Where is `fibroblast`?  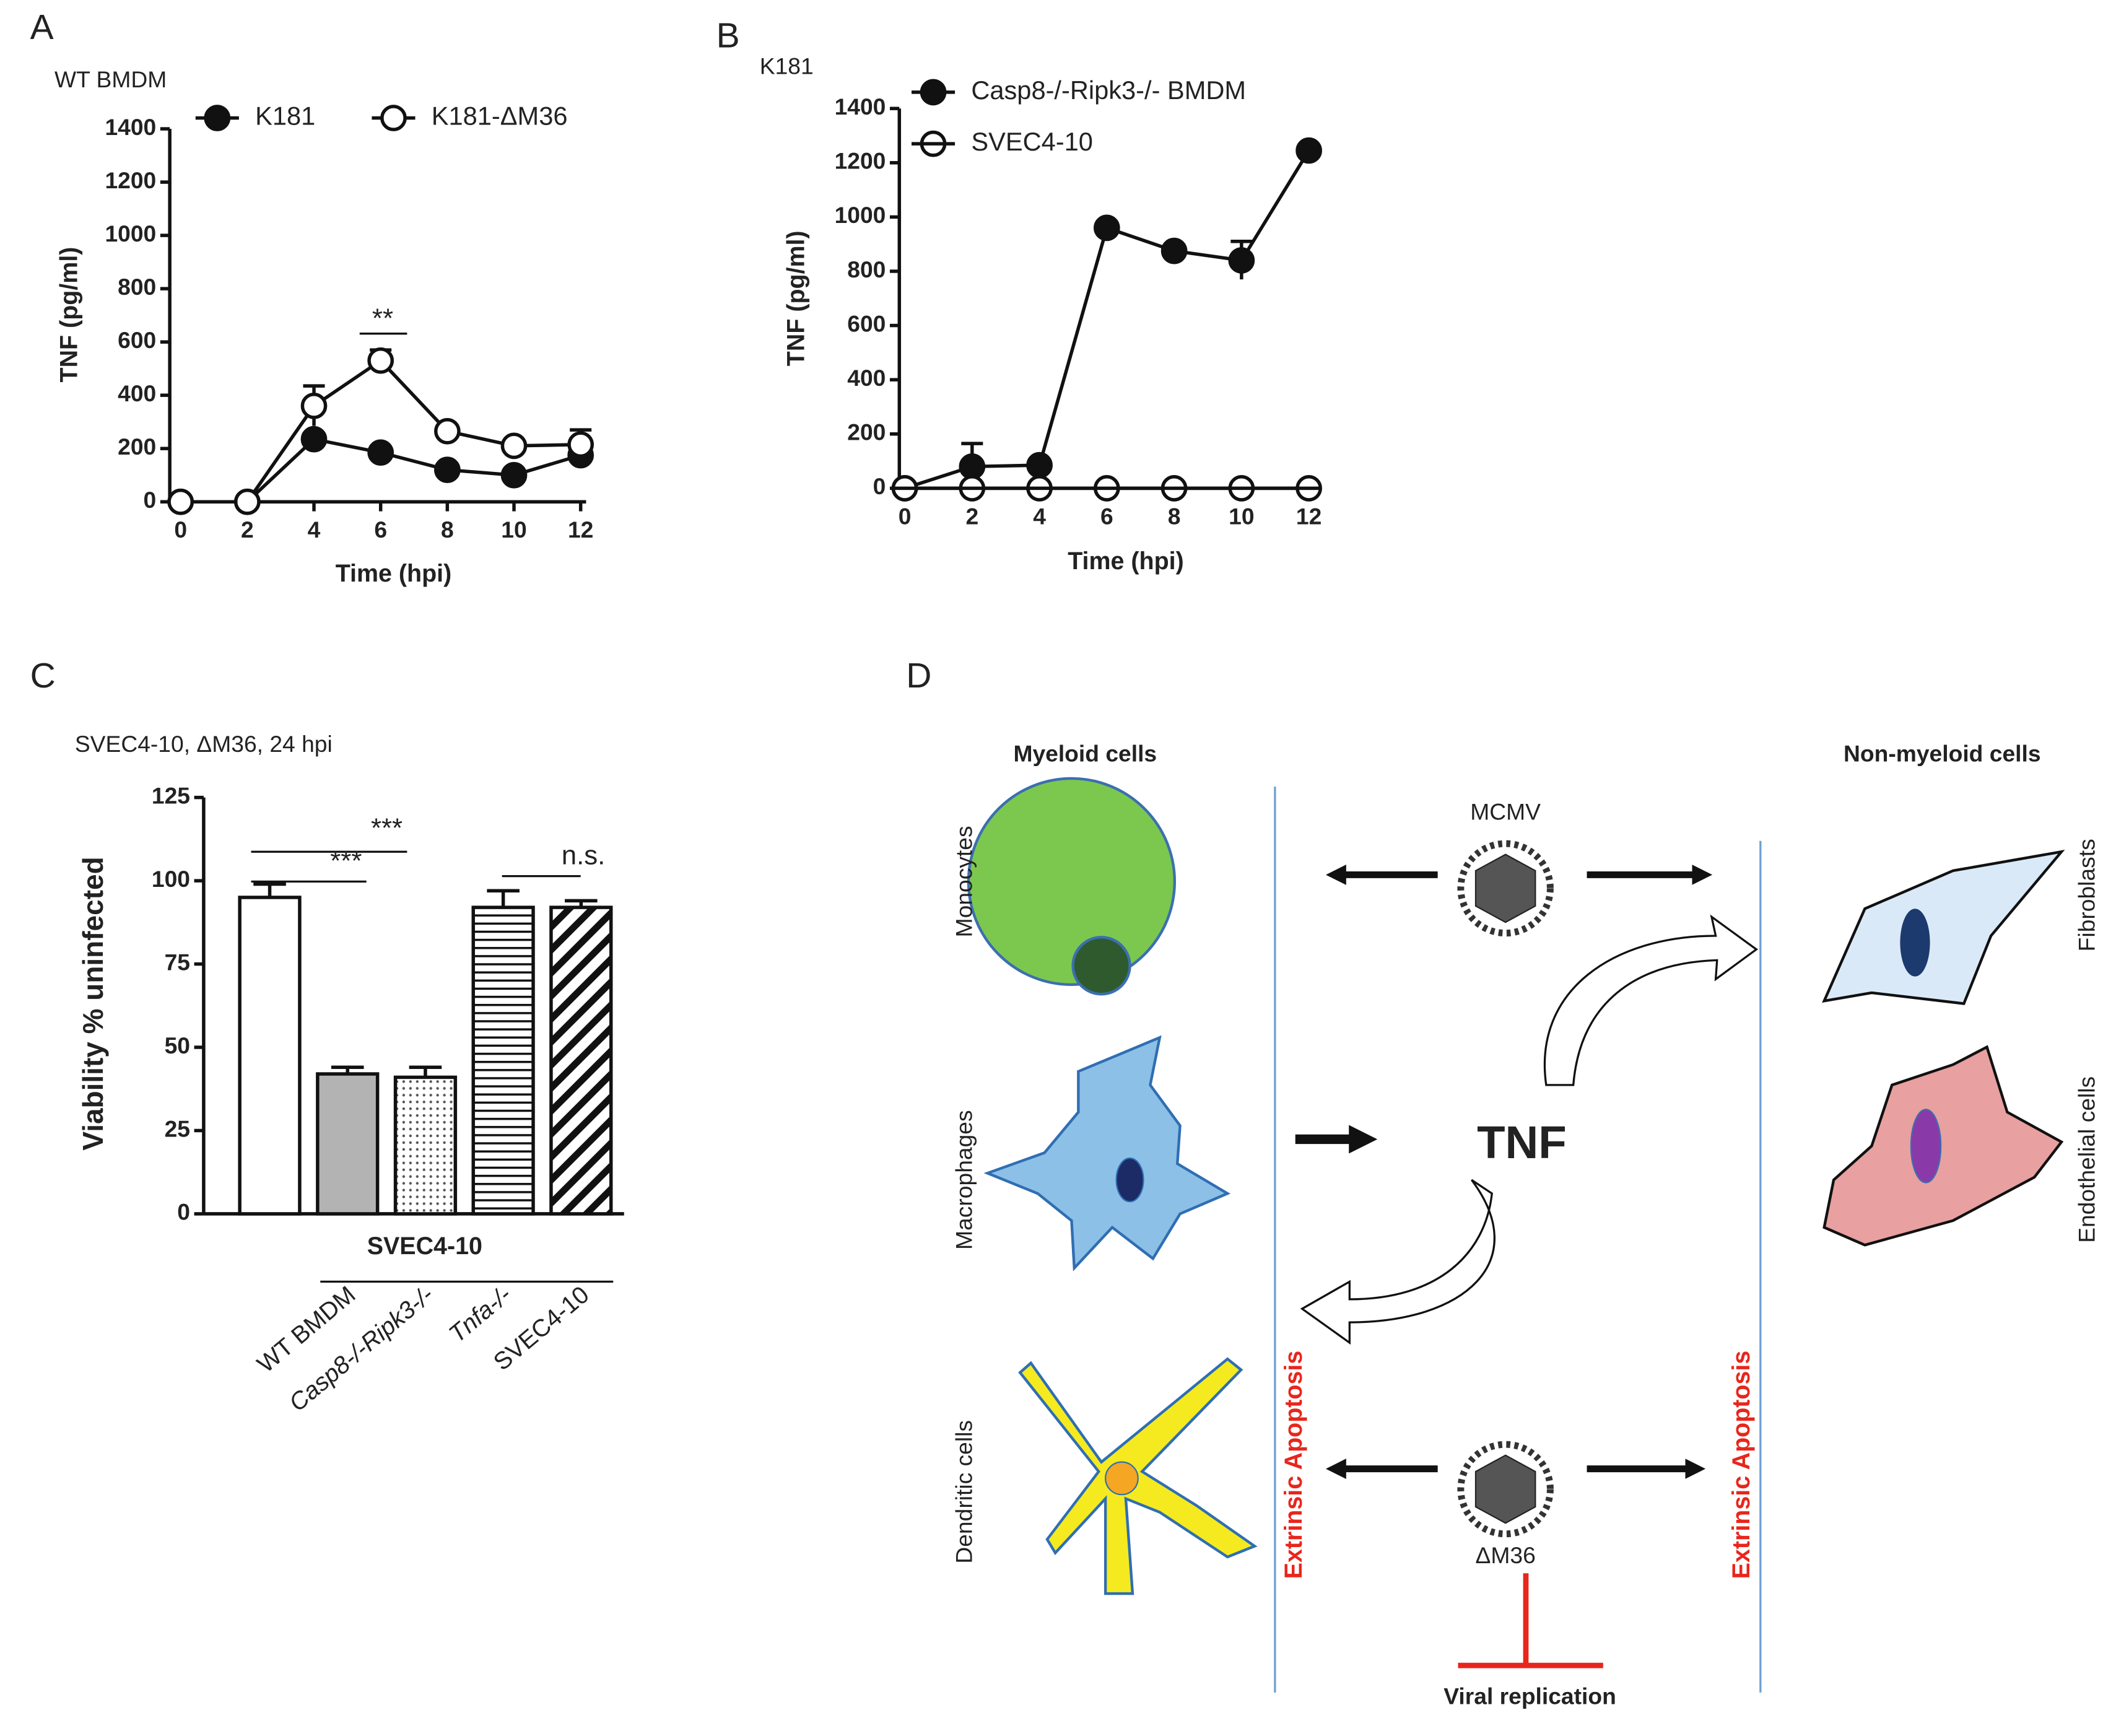
fibroblast is located at coordinates (1943, 927).